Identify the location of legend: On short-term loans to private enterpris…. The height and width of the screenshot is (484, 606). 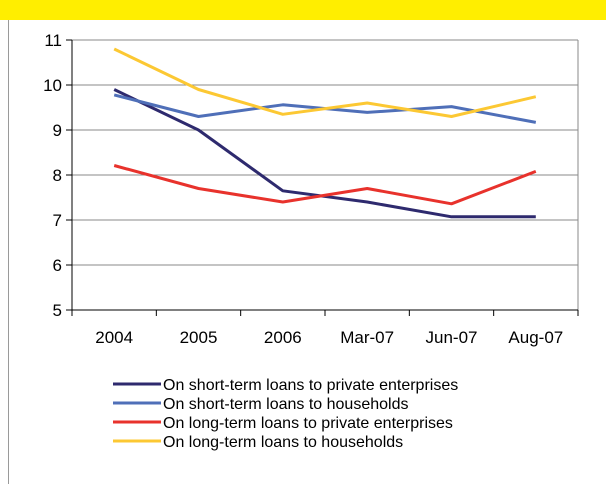
(285, 414).